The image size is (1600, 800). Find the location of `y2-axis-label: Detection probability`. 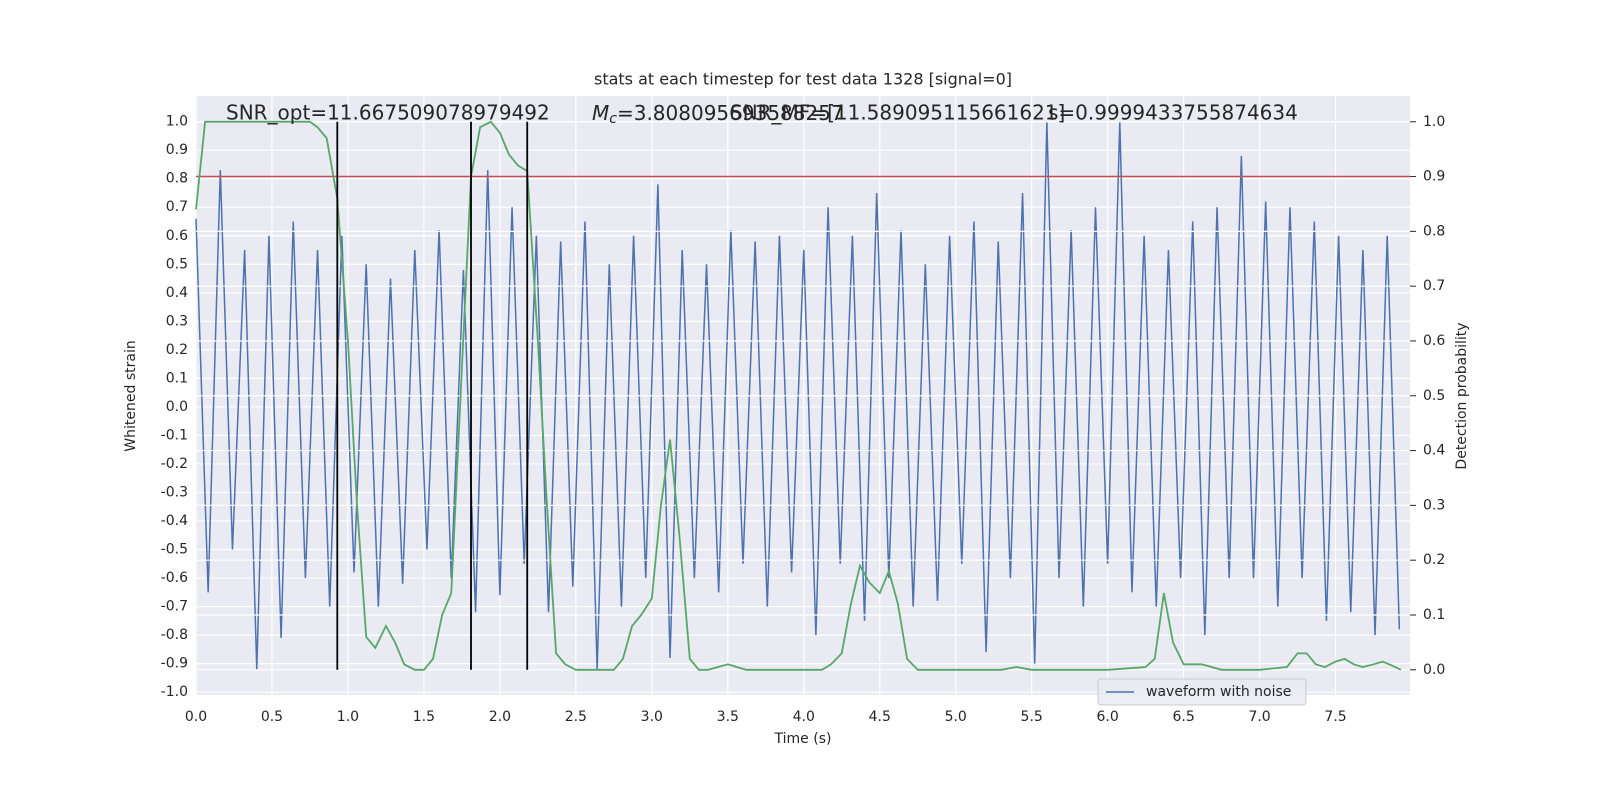

y2-axis-label: Detection probability is located at coordinates (1462, 395).